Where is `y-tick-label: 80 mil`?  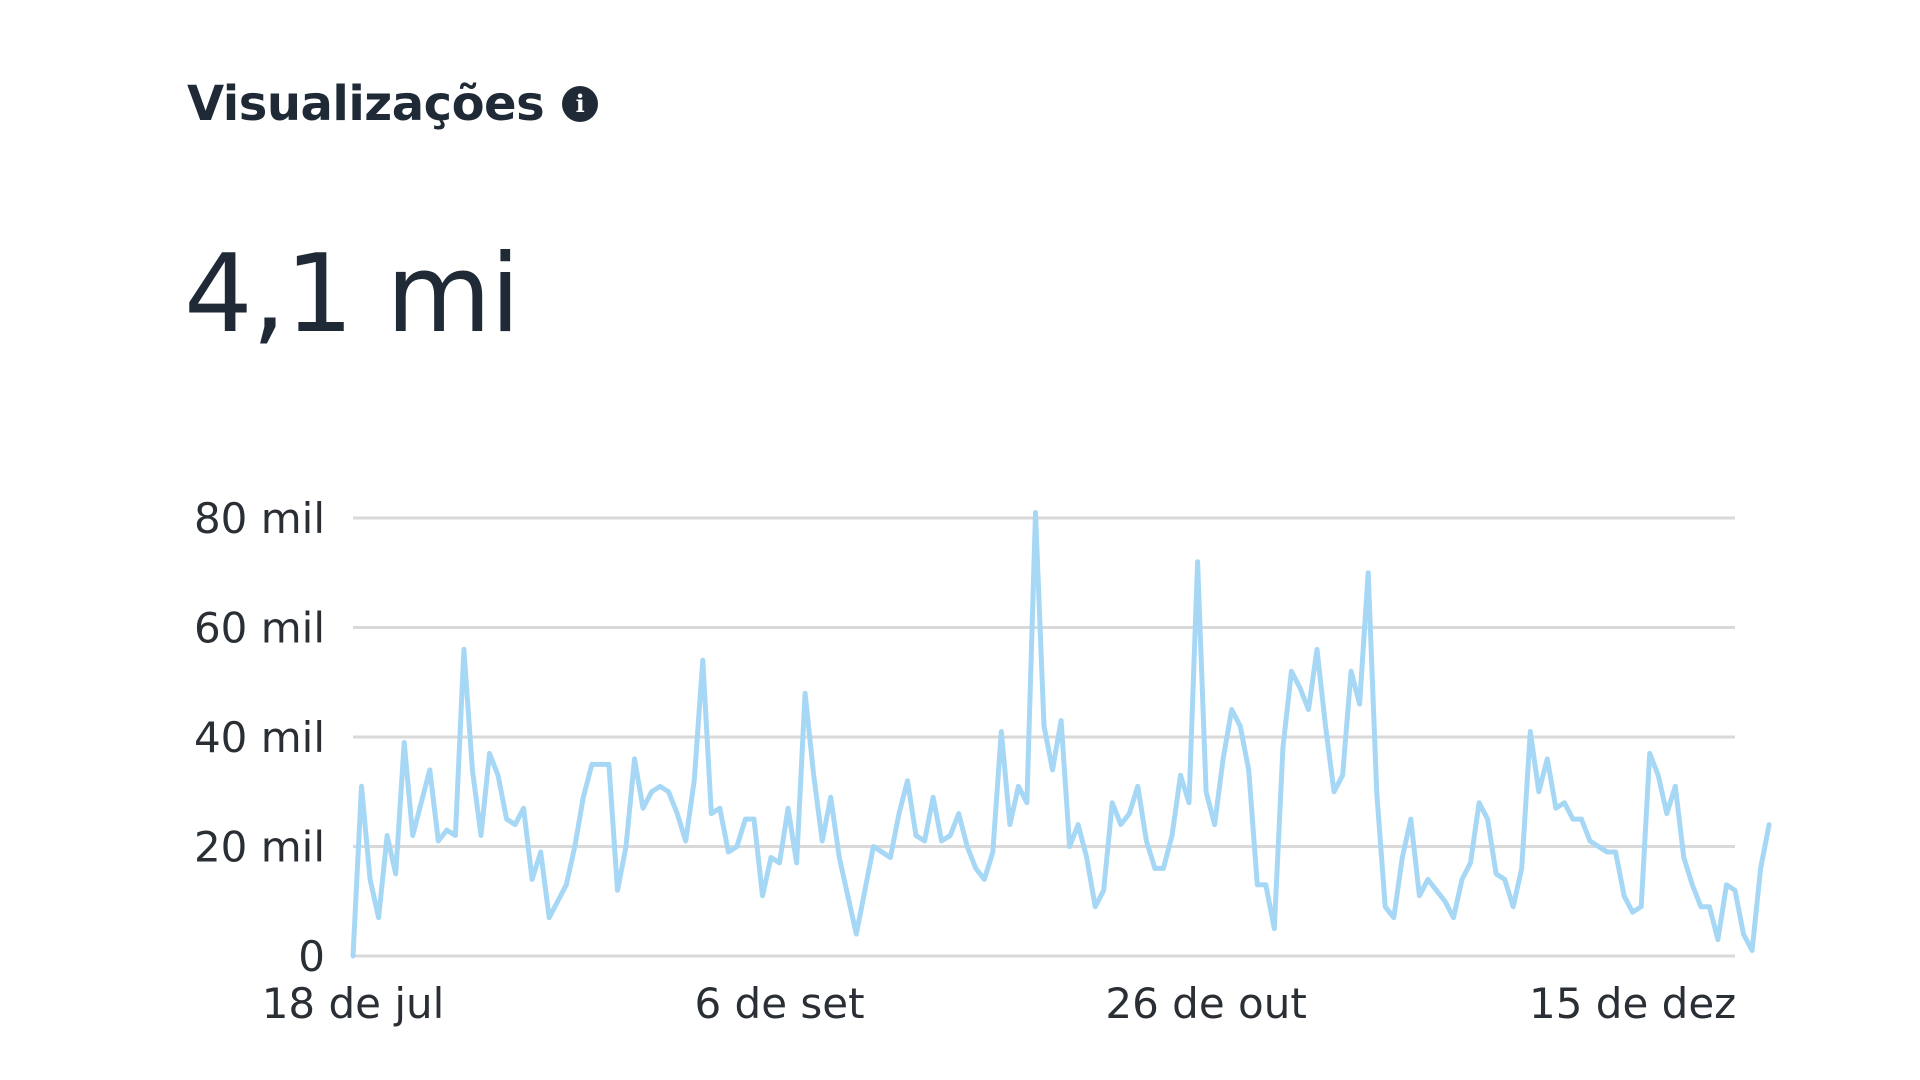 y-tick-label: 80 mil is located at coordinates (259, 518).